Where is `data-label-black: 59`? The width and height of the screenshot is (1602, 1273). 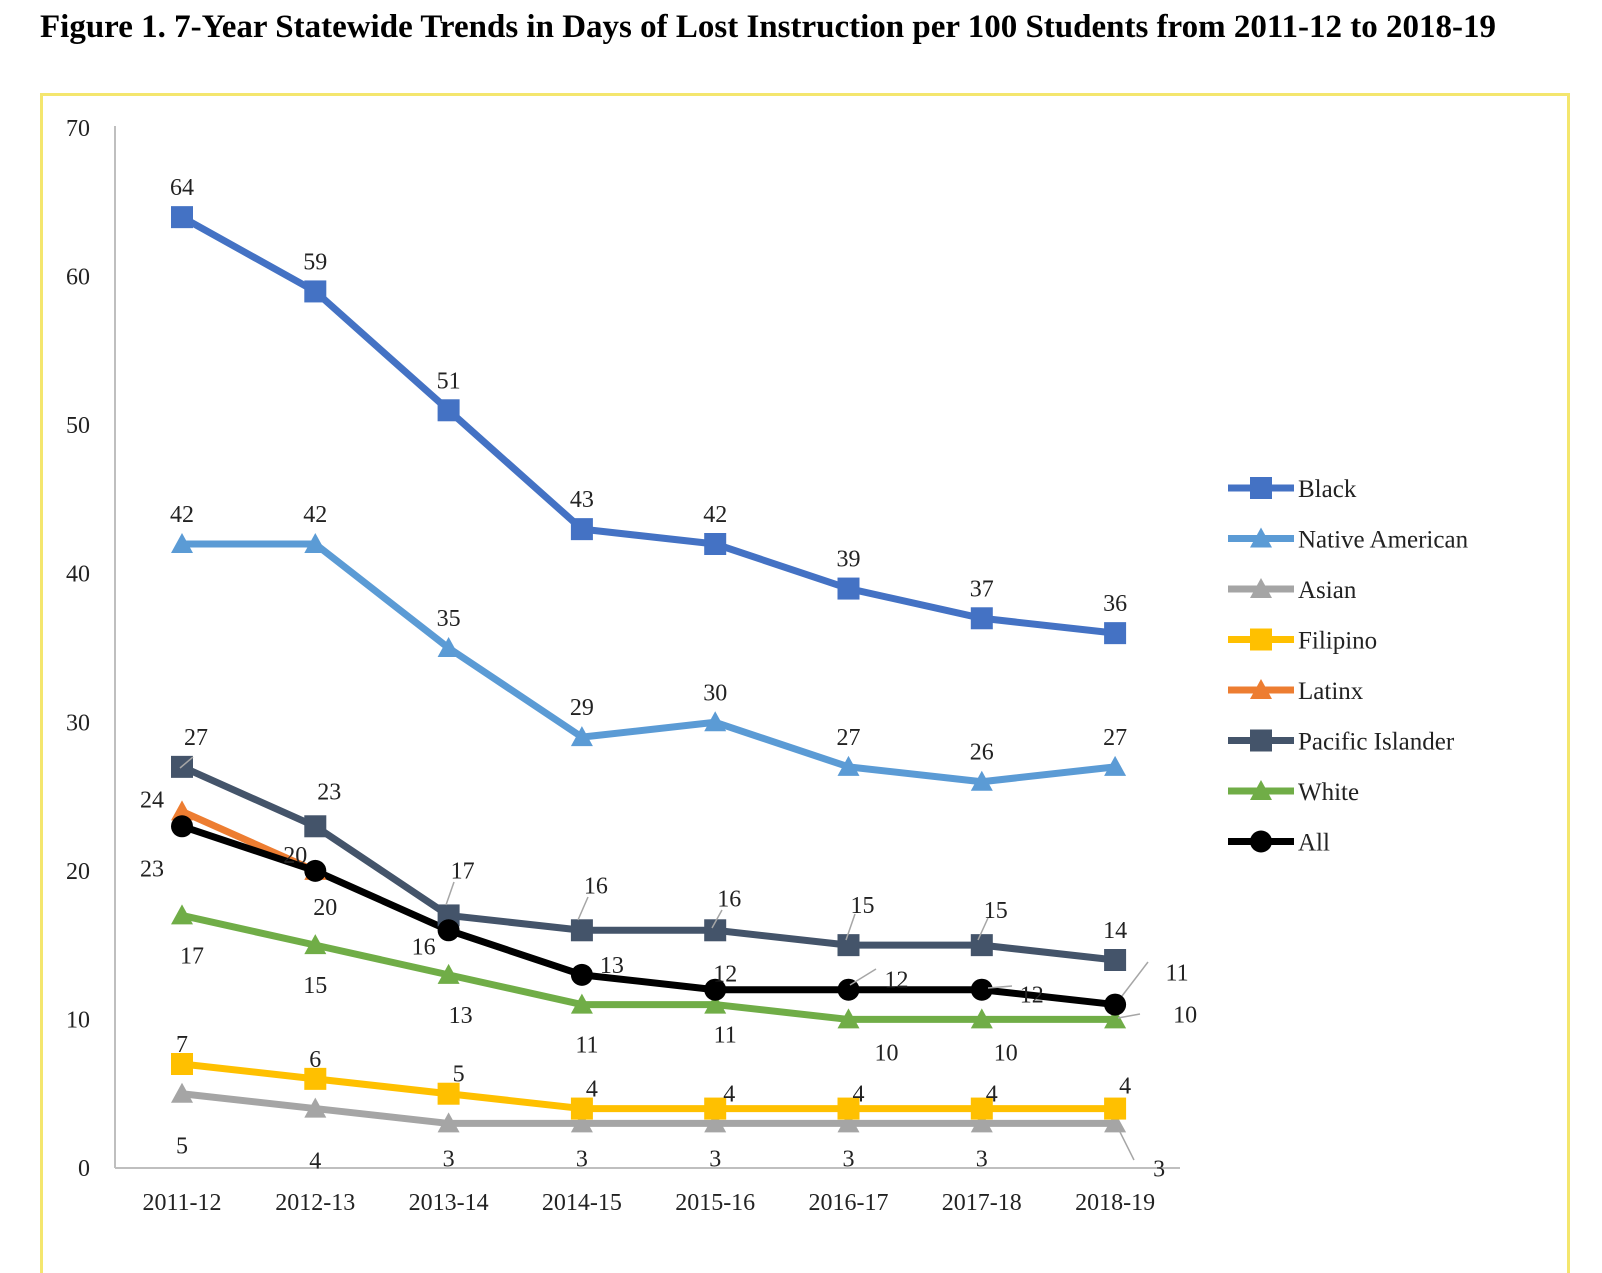
data-label-black: 59 is located at coordinates (315, 262).